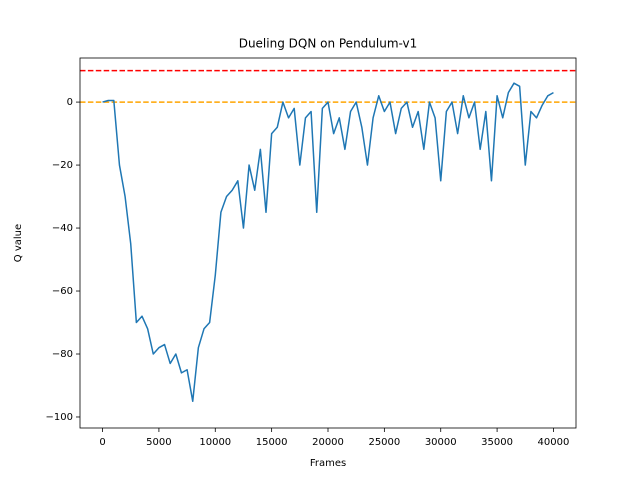  Describe the element at coordinates (158, 442) in the screenshot. I see `x-tick-label: 5000` at that location.